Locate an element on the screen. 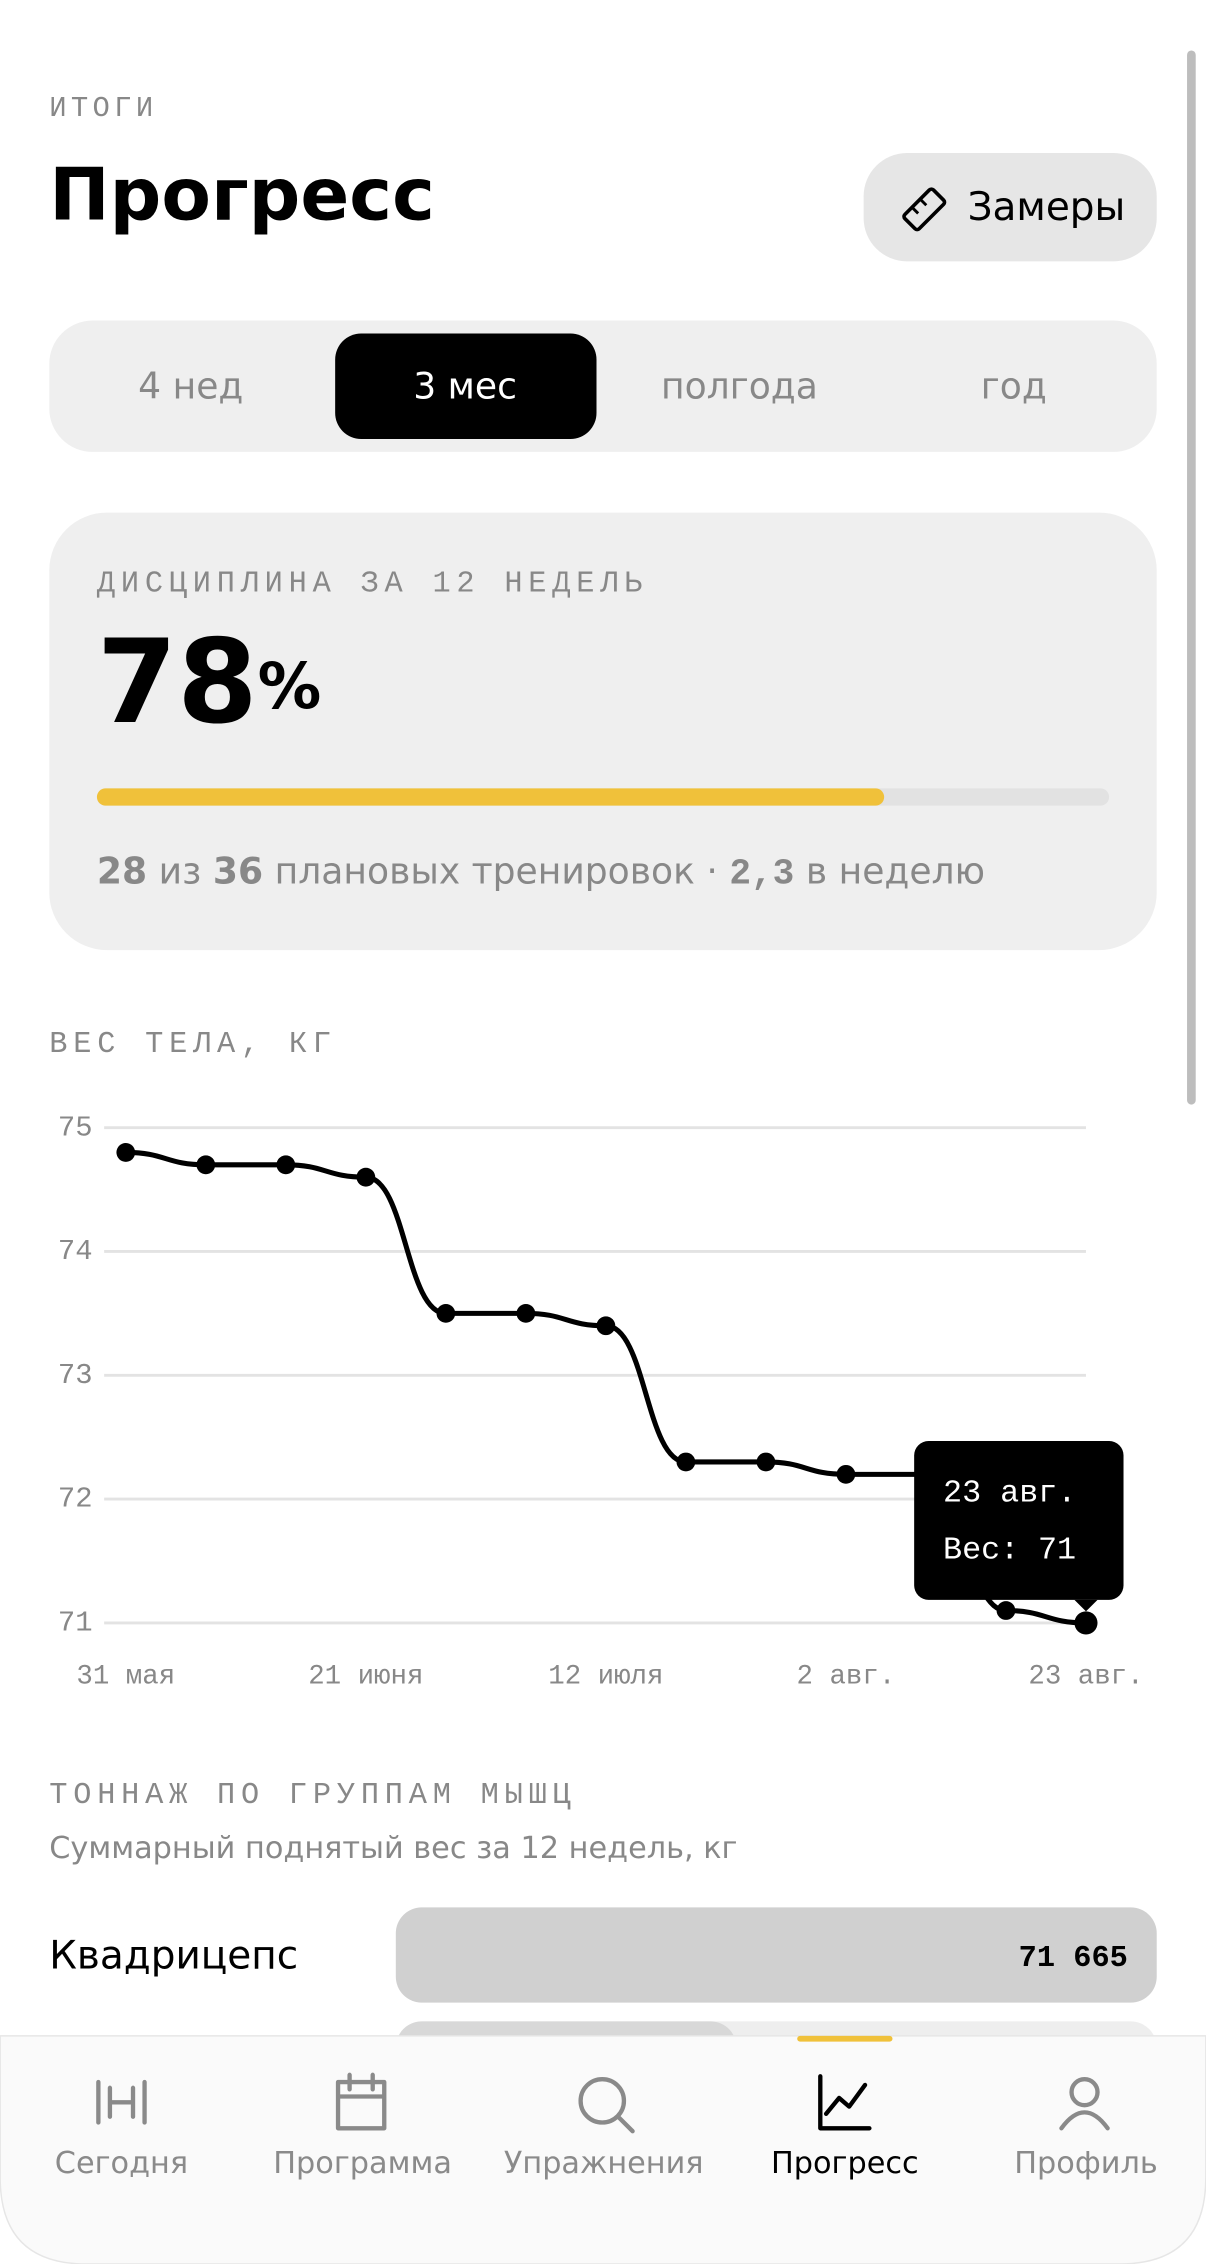  nav-item: Профиль is located at coordinates (1086, 2129).